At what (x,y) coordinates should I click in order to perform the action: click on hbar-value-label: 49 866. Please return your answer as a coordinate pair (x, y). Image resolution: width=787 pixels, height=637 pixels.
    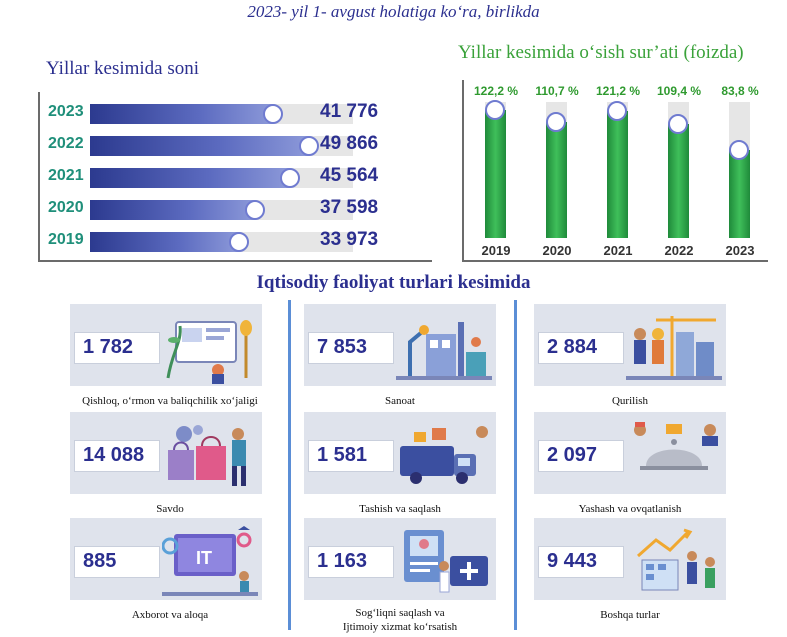
    Looking at the image, I should click on (349, 143).